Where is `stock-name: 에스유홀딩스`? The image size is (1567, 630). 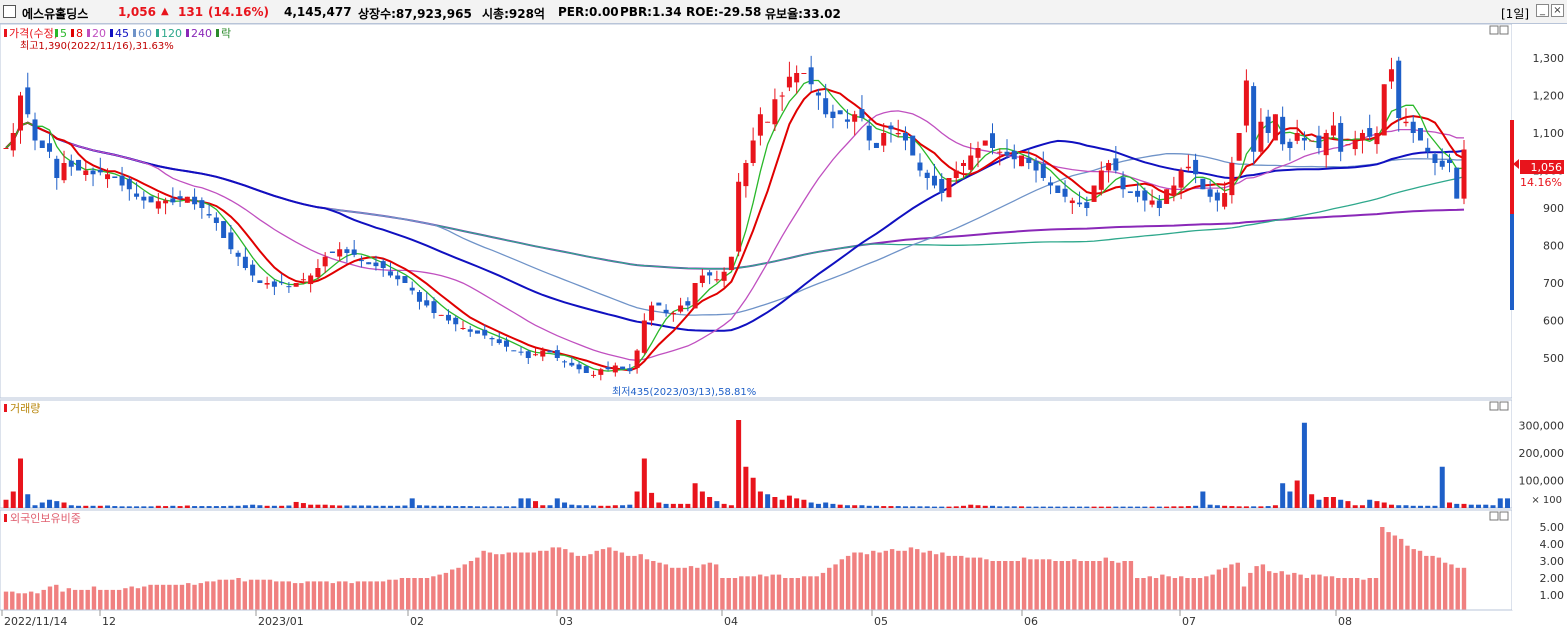
stock-name: 에스유홀딩스 is located at coordinates (55, 14).